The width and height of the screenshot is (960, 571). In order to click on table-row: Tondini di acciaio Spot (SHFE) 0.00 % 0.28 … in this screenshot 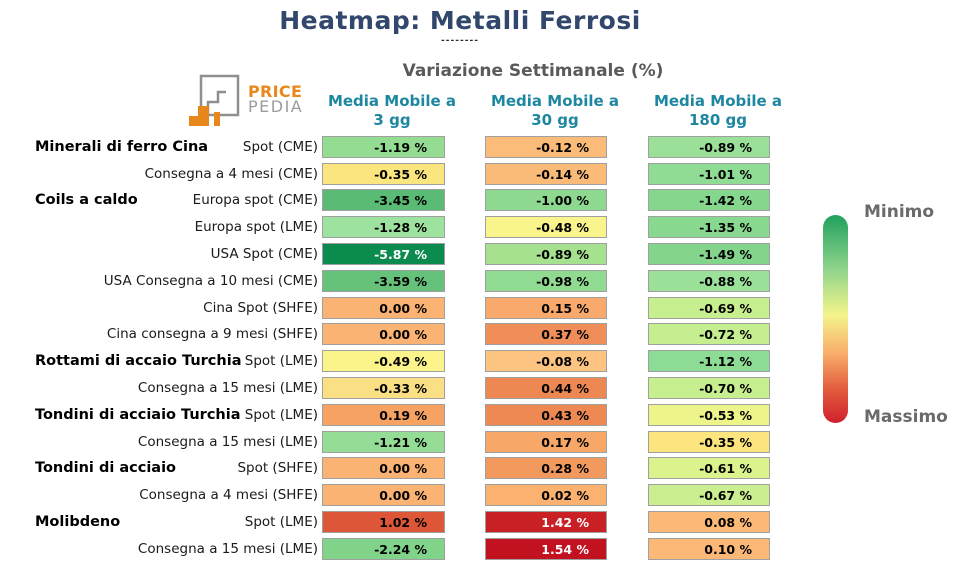, I will do `click(395, 468)`.